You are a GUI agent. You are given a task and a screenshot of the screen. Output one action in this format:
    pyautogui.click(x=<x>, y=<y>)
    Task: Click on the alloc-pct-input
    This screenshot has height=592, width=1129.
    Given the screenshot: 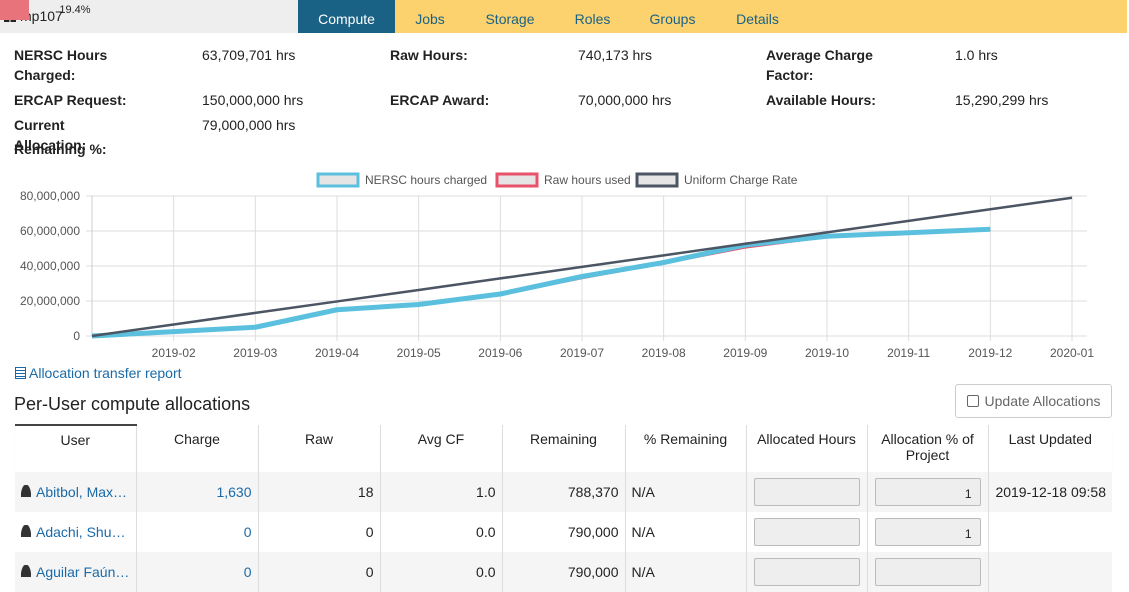 What is the action you would take?
    pyautogui.click(x=927, y=572)
    